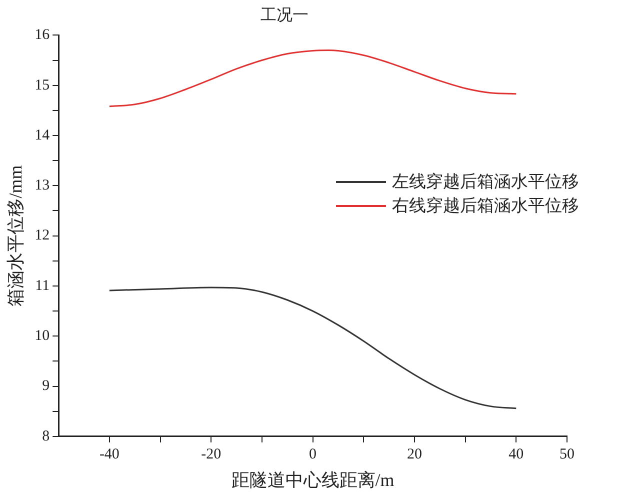 This screenshot has height=498, width=617. Describe the element at coordinates (485, 206) in the screenshot. I see `legend-label: 右线穿越后箱涵水平位移` at that location.